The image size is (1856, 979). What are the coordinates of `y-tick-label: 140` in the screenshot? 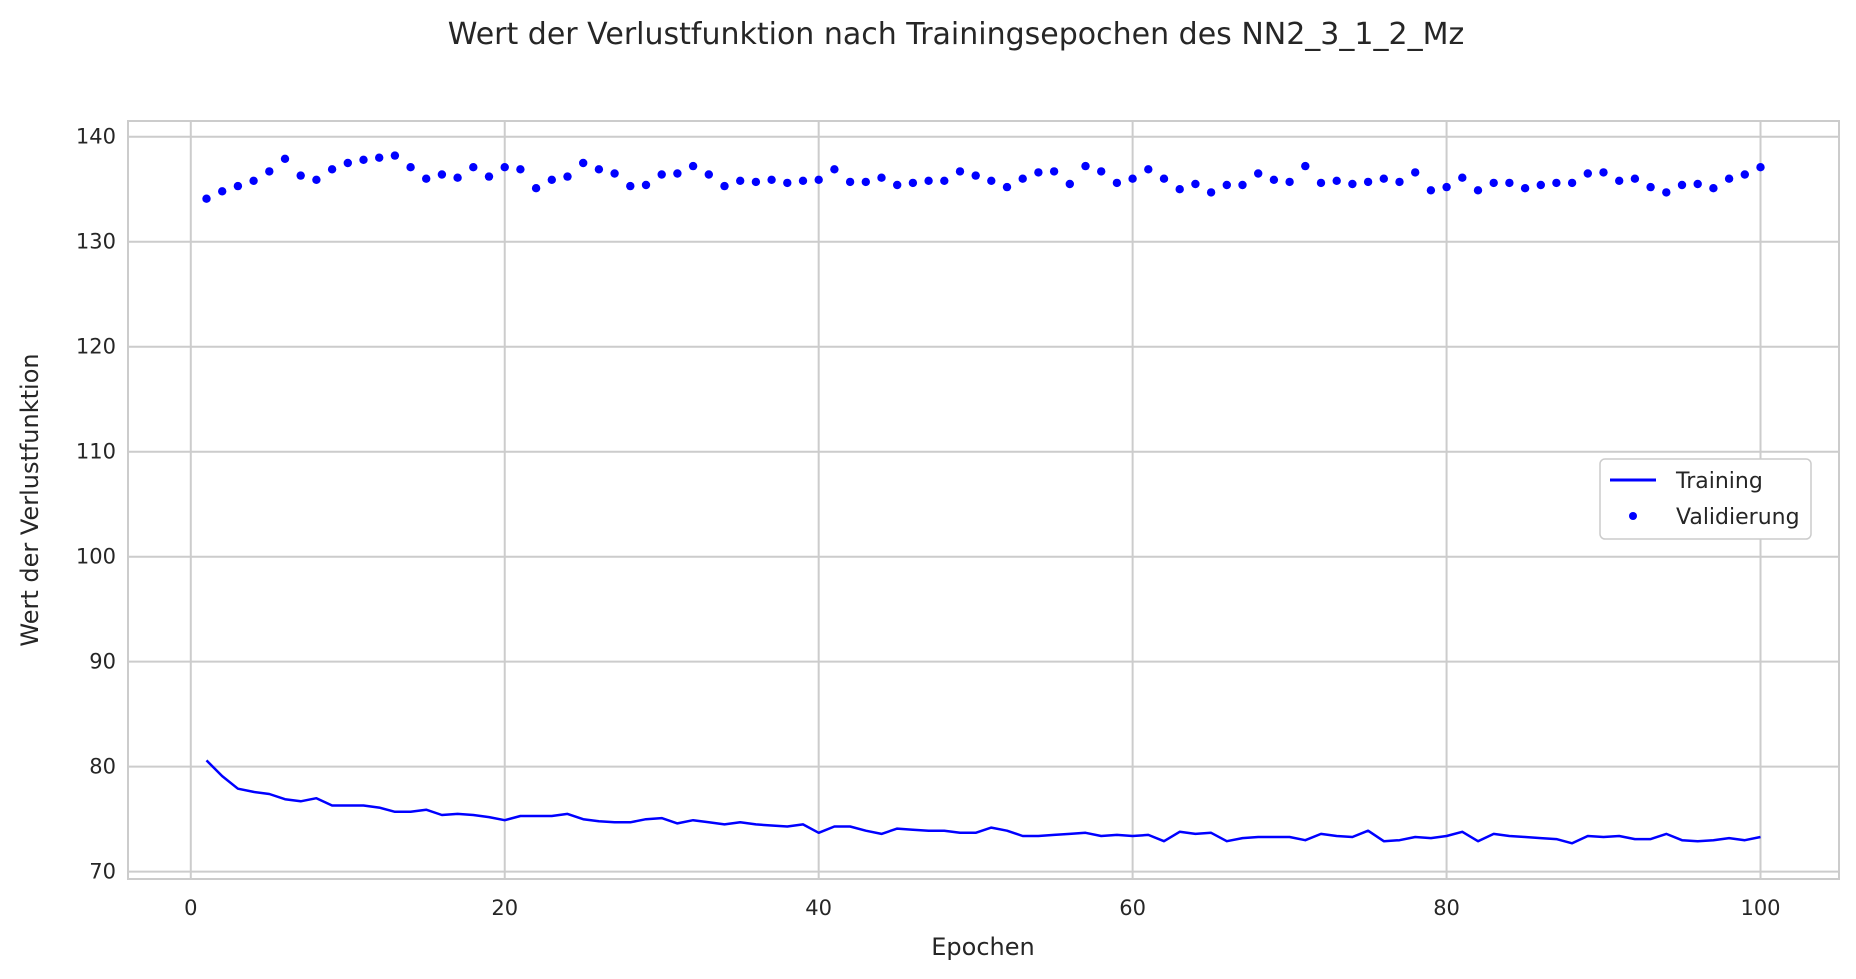 It's located at (96, 137).